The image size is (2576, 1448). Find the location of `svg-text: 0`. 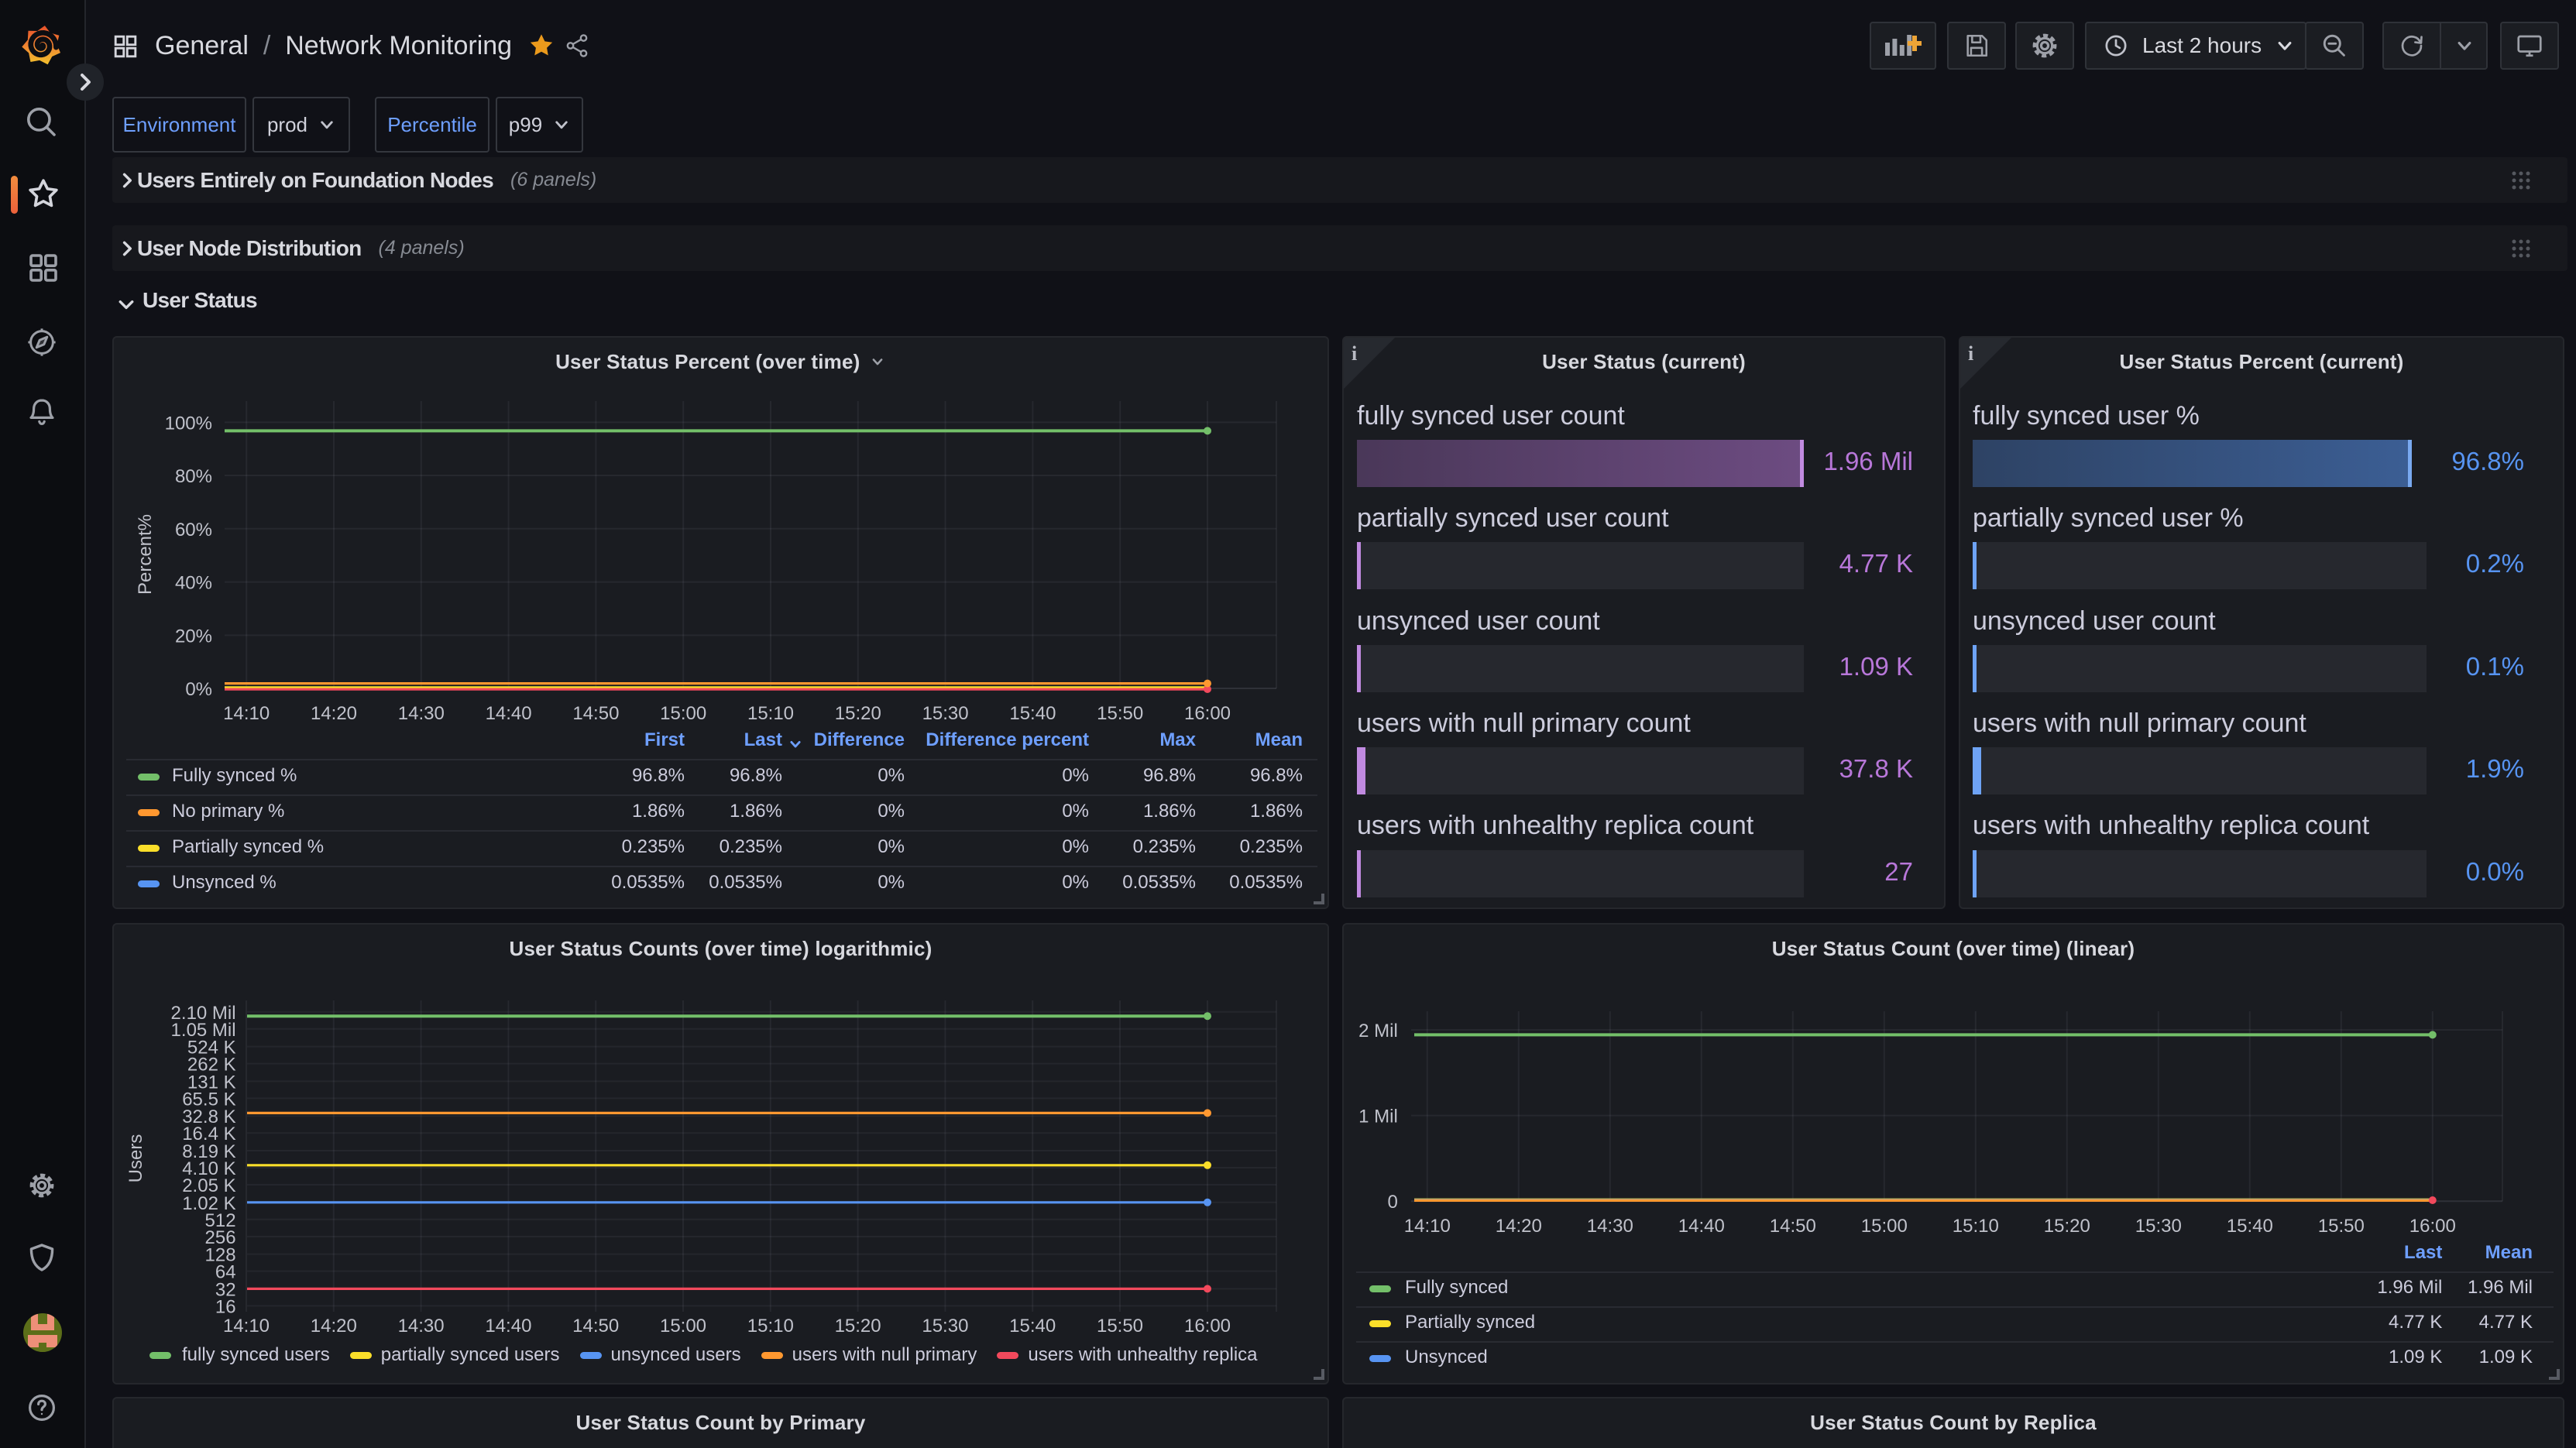

svg-text: 0 is located at coordinates (1392, 1202).